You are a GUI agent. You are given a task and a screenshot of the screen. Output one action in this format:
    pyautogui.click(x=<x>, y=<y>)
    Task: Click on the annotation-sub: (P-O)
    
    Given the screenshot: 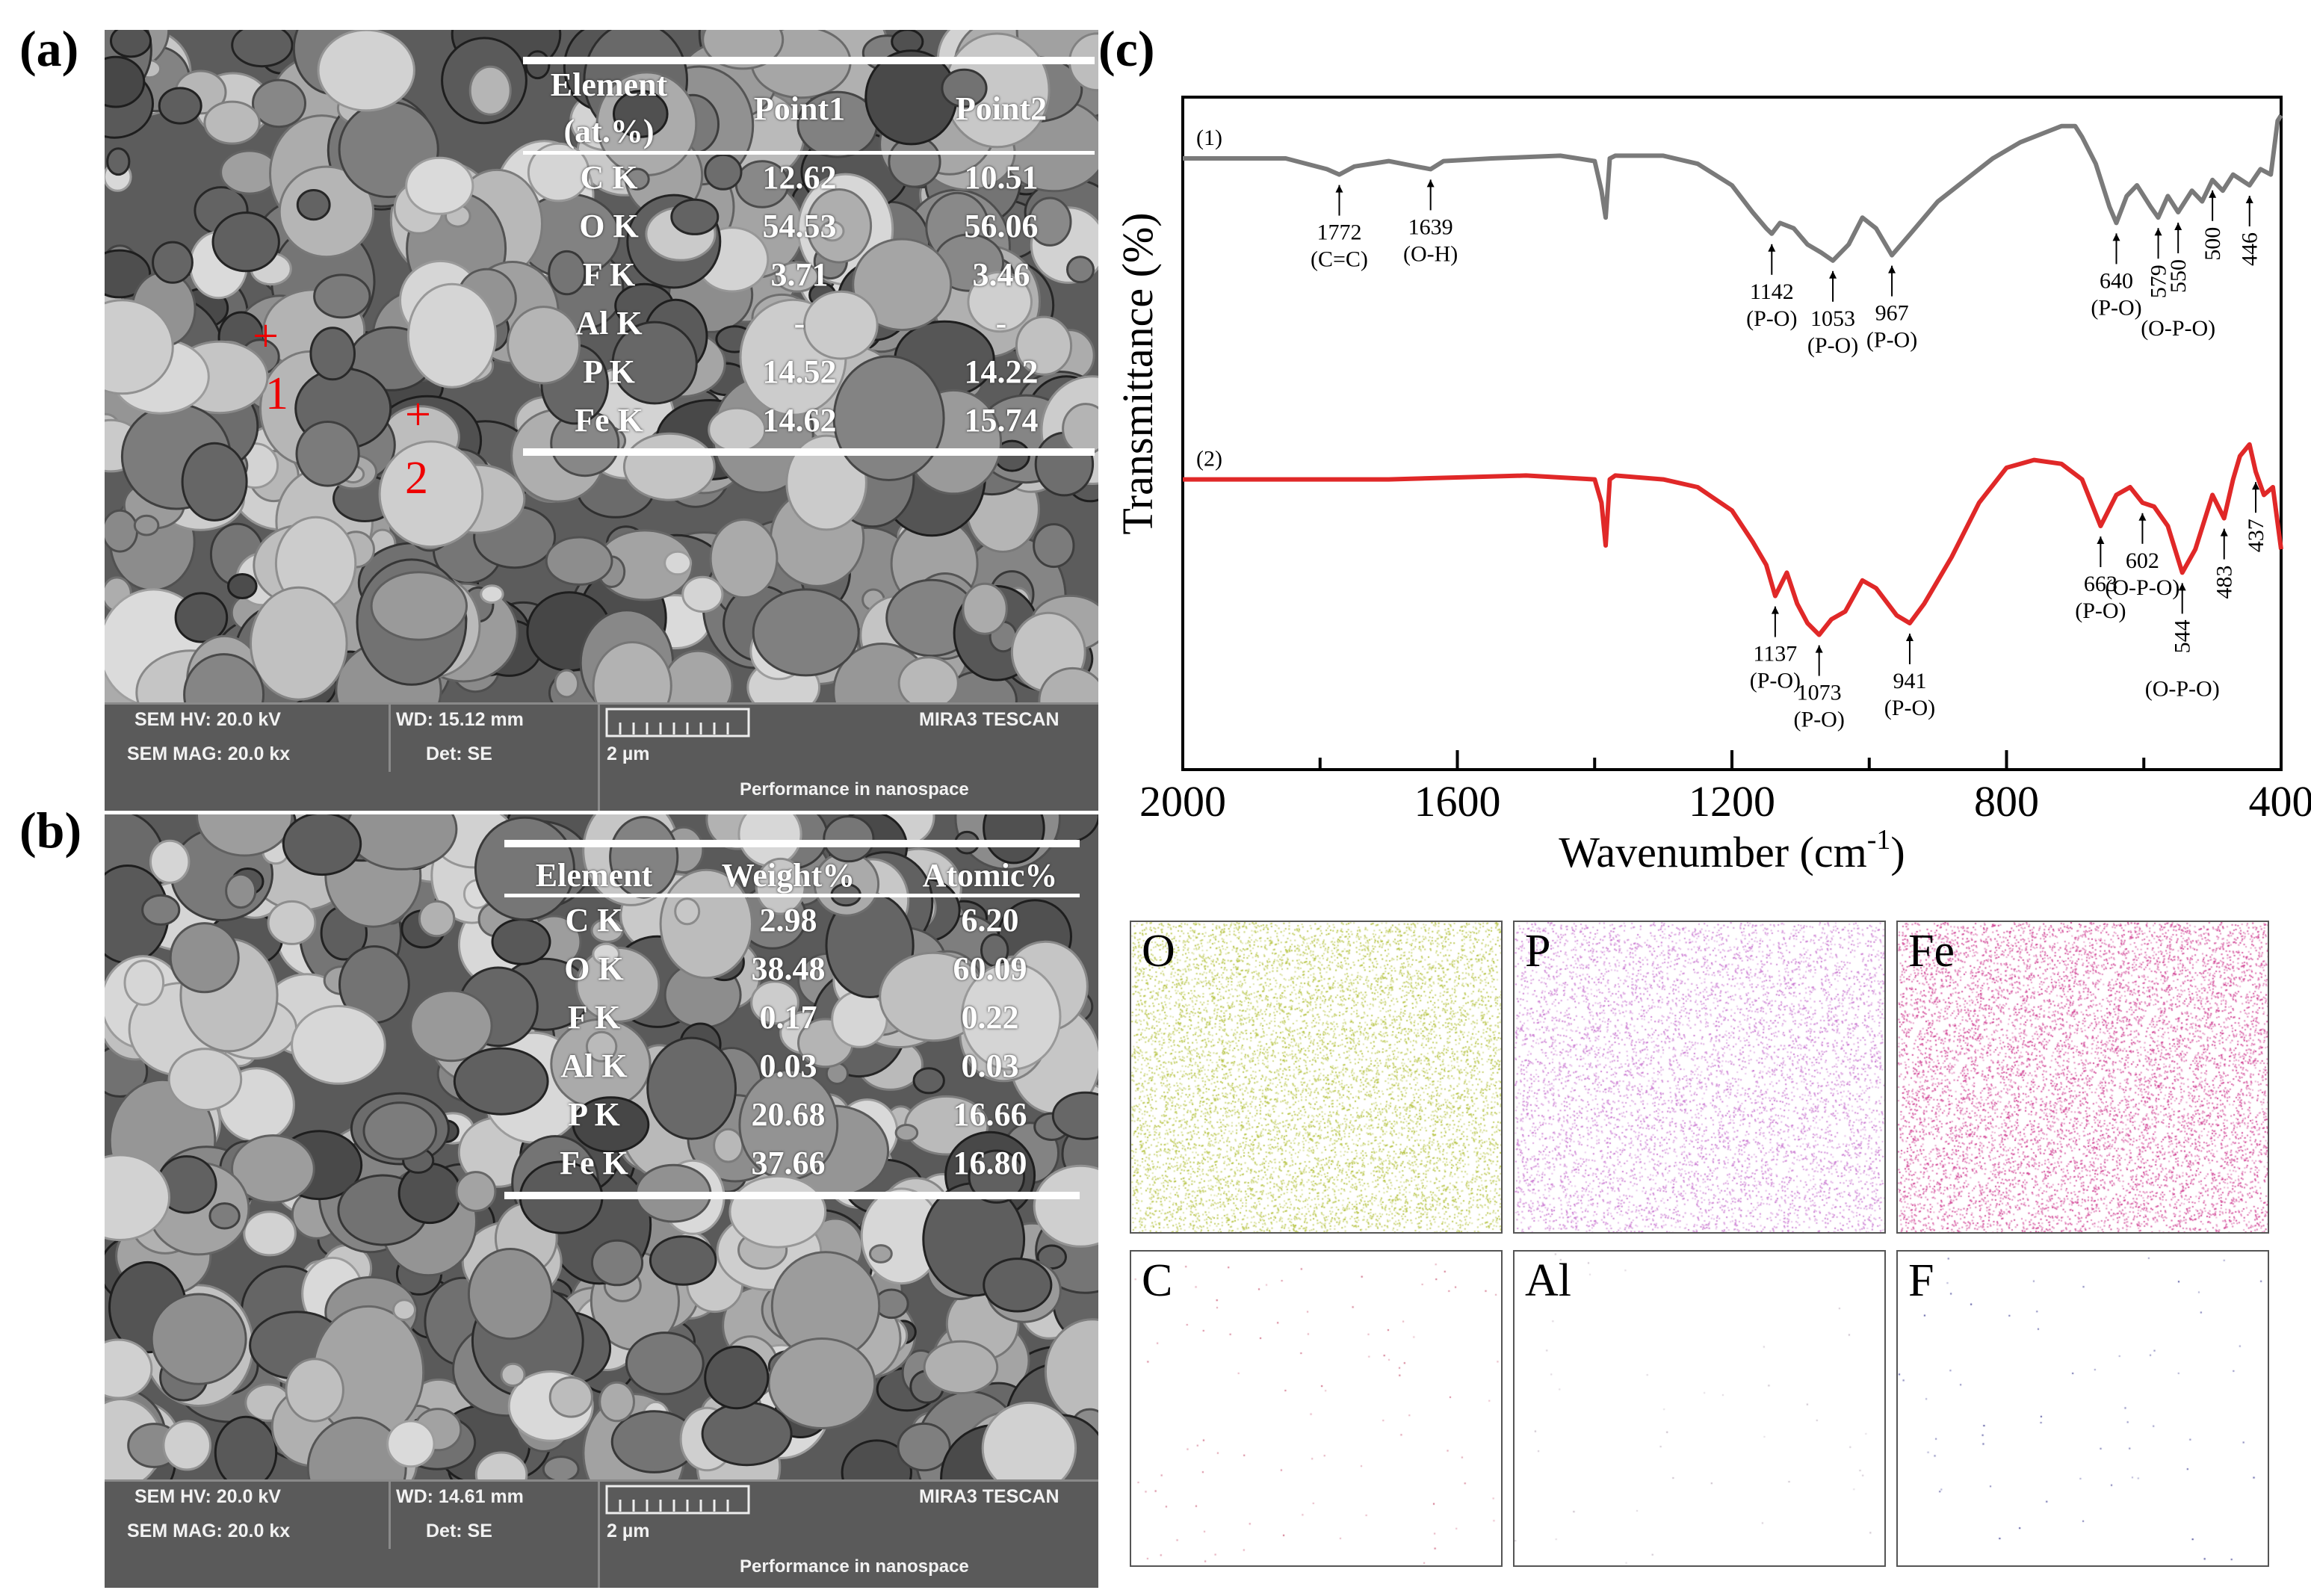 What is the action you would take?
    pyautogui.click(x=1819, y=720)
    